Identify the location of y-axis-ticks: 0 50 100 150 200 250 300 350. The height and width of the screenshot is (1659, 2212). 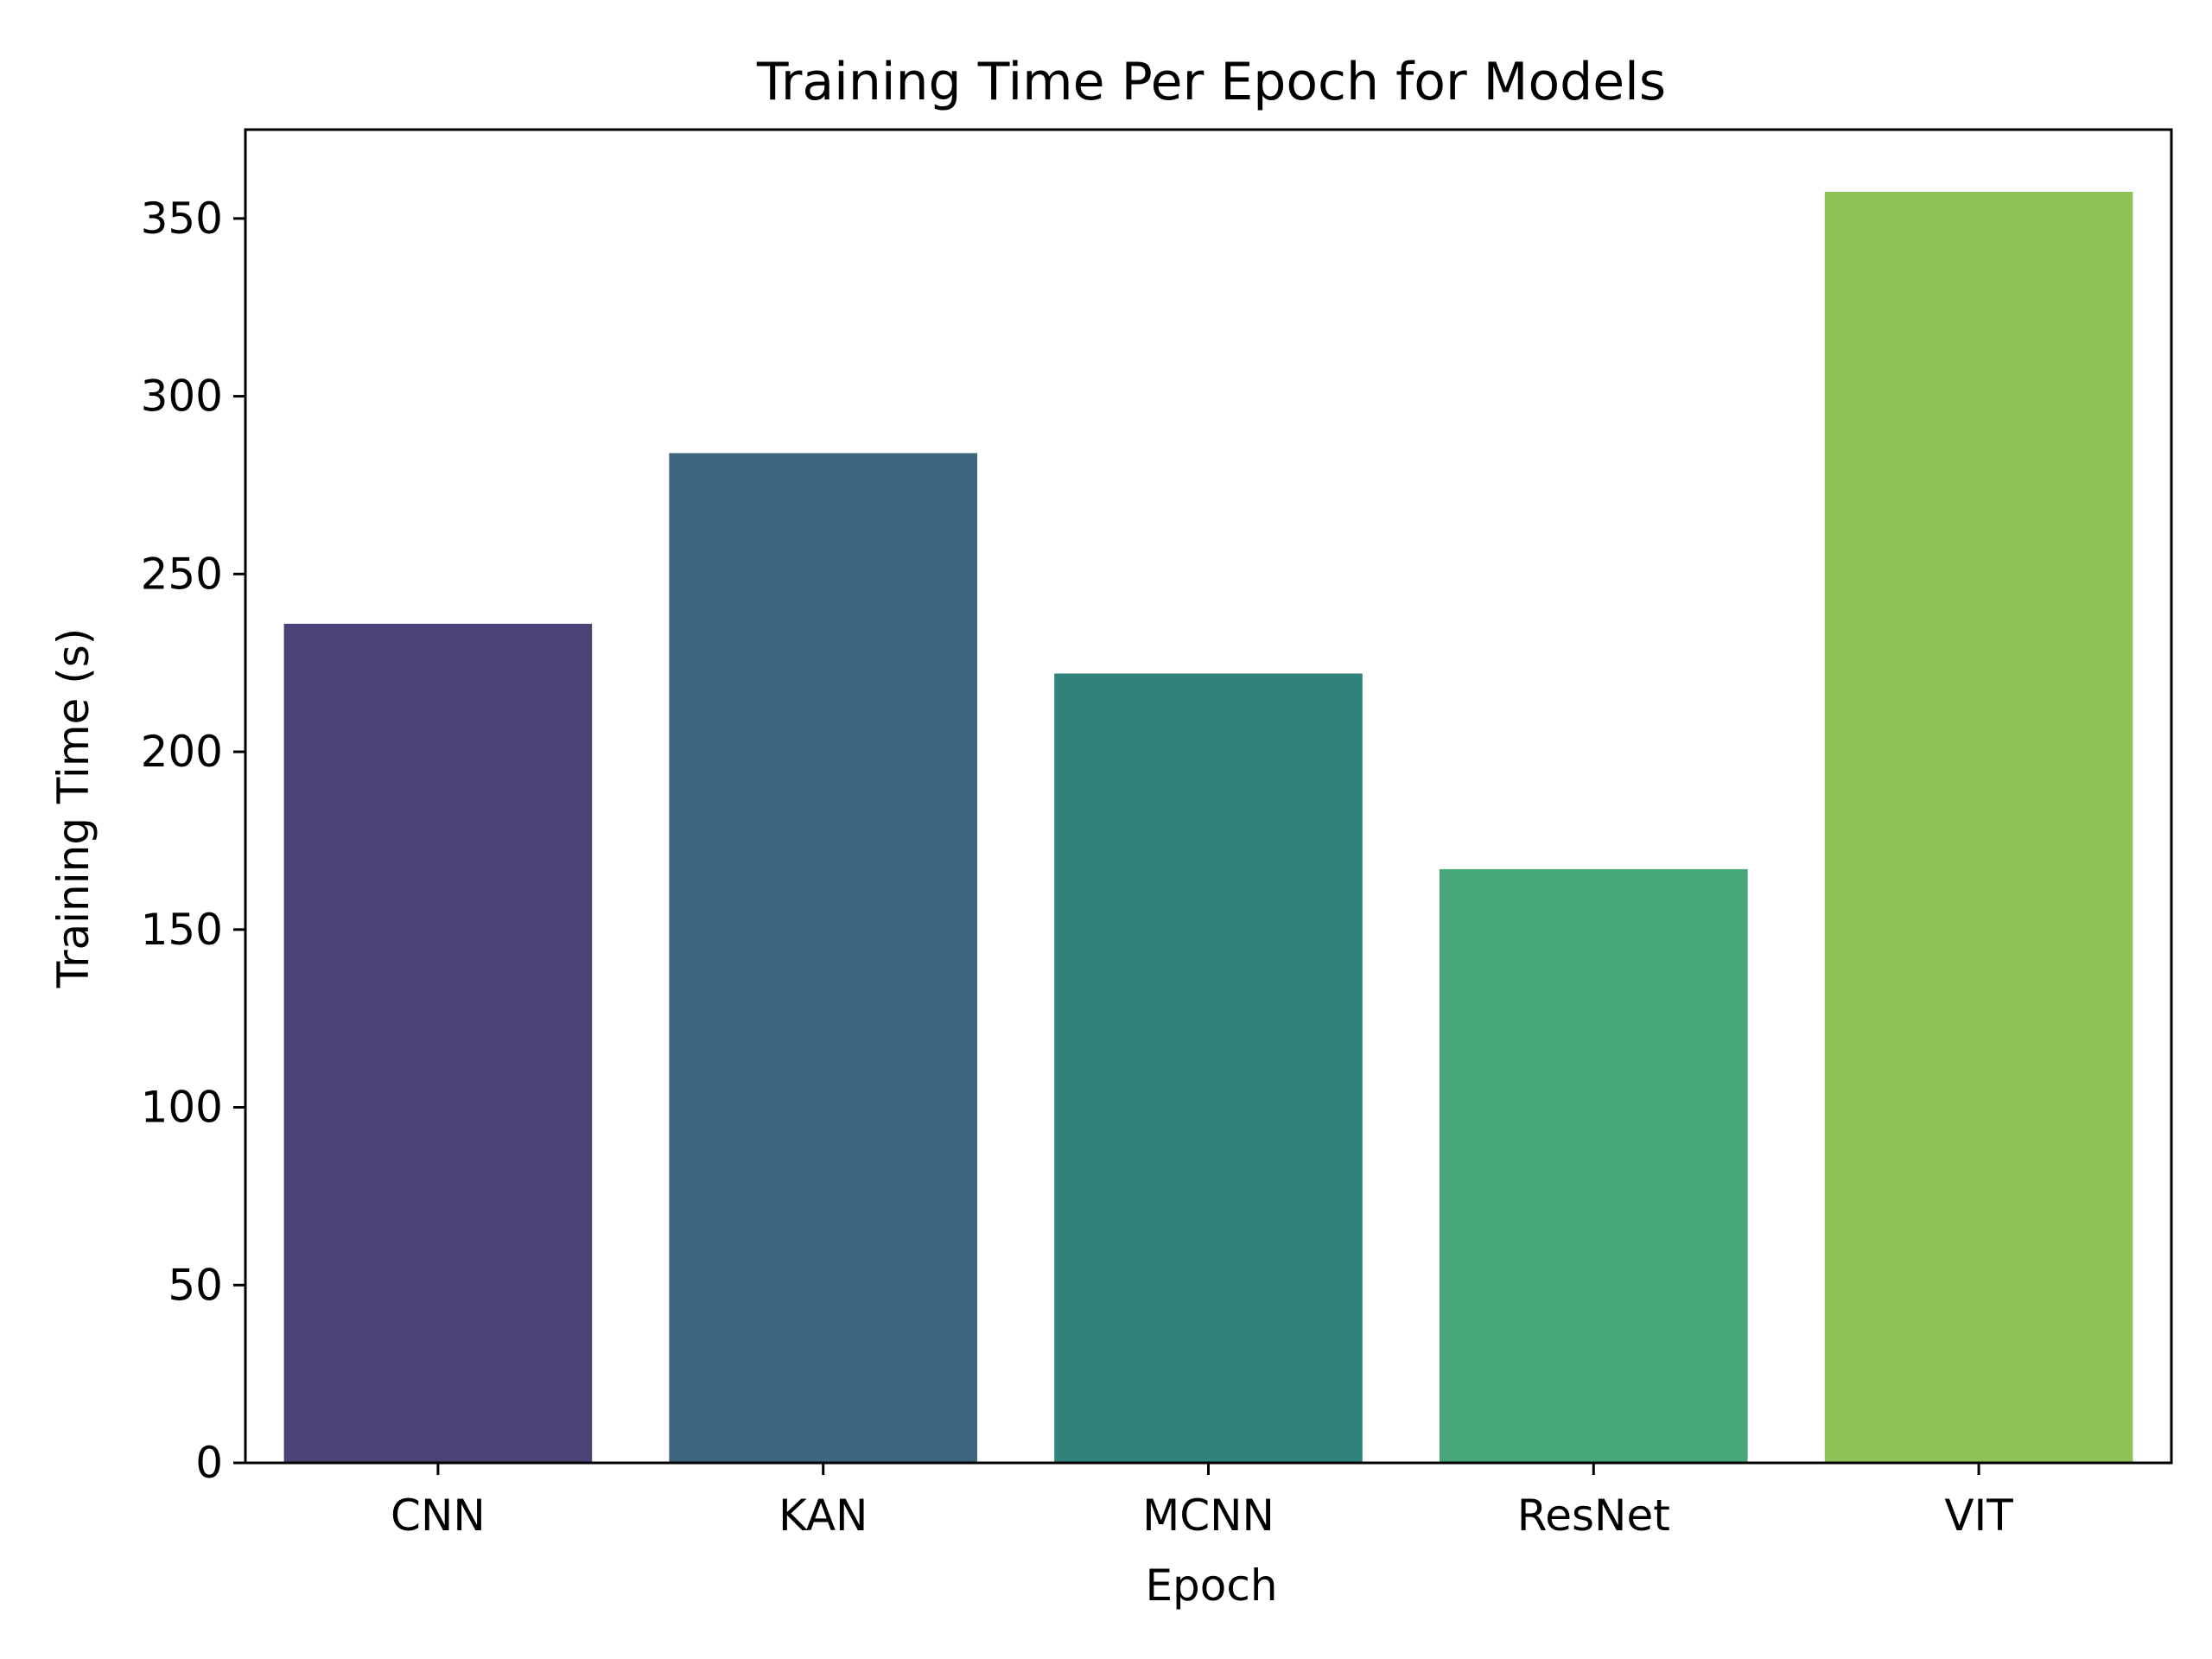
(193, 841).